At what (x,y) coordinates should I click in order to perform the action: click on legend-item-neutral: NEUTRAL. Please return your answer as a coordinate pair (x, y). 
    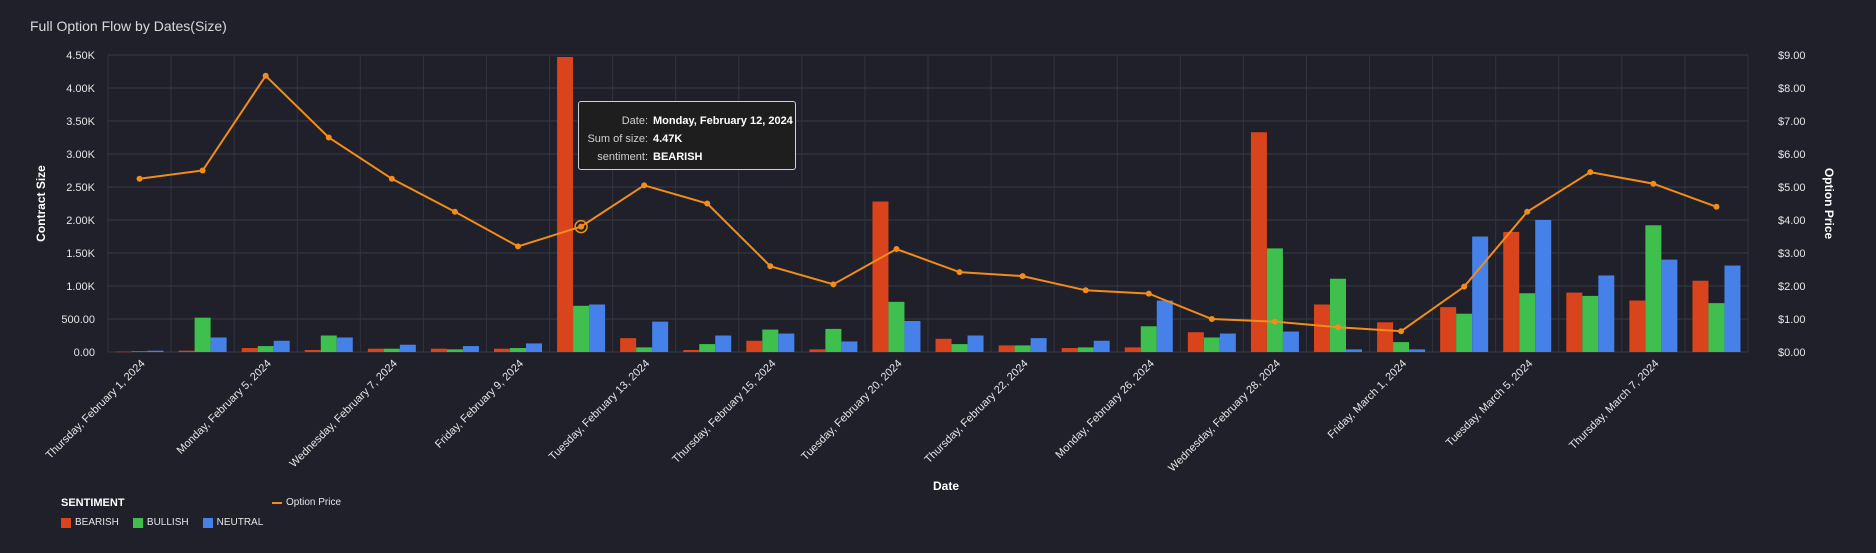
    Looking at the image, I should click on (233, 522).